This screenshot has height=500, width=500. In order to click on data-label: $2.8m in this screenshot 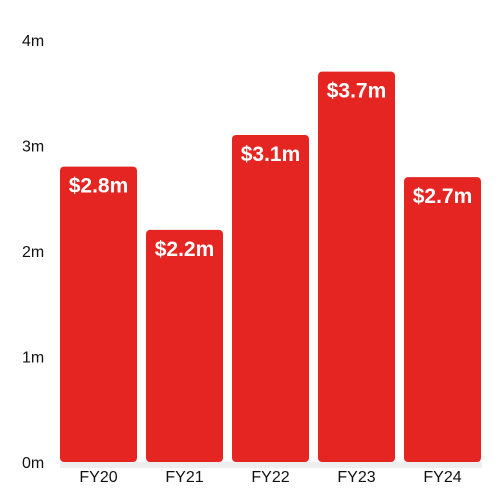, I will do `click(99, 186)`.